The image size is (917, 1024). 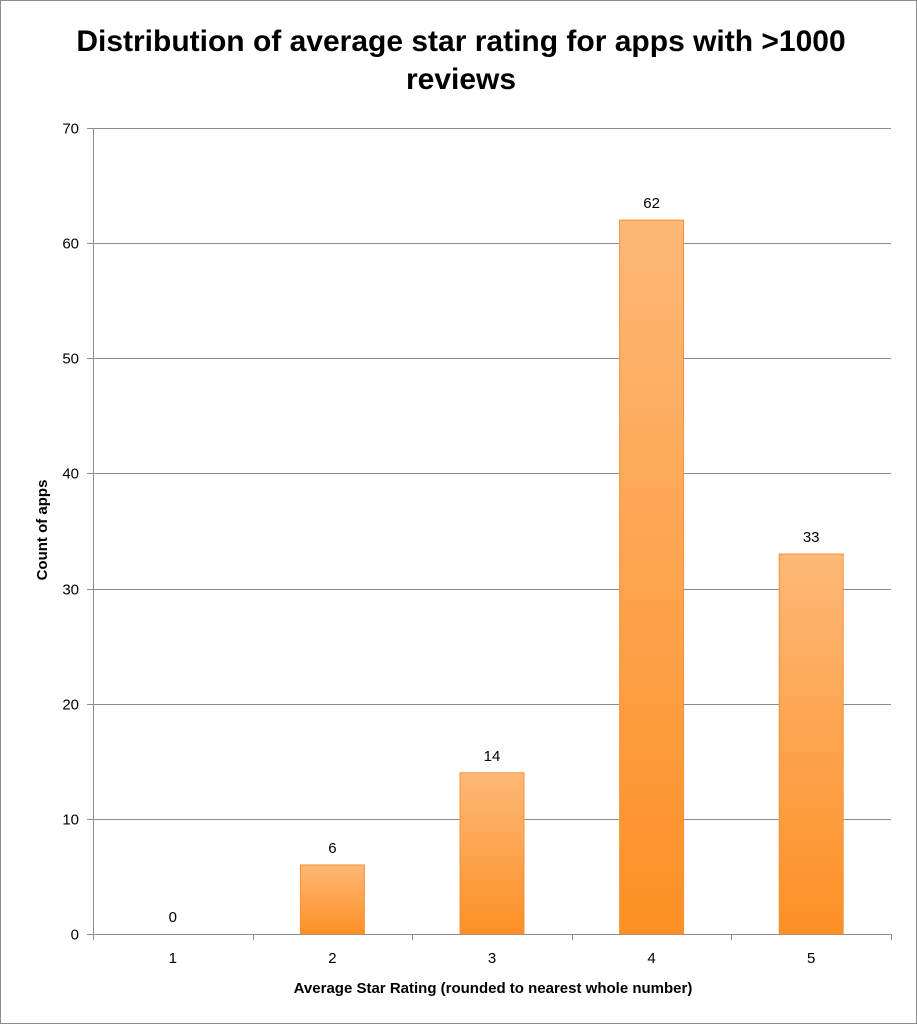 What do you see at coordinates (70, 820) in the screenshot?
I see `y-tick-label: 10` at bounding box center [70, 820].